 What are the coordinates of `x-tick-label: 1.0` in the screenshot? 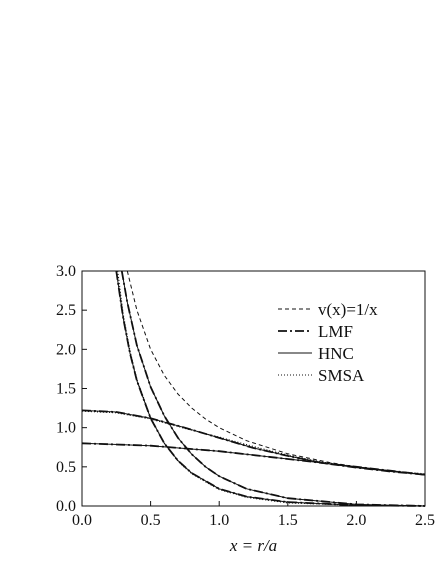 It's located at (219, 520).